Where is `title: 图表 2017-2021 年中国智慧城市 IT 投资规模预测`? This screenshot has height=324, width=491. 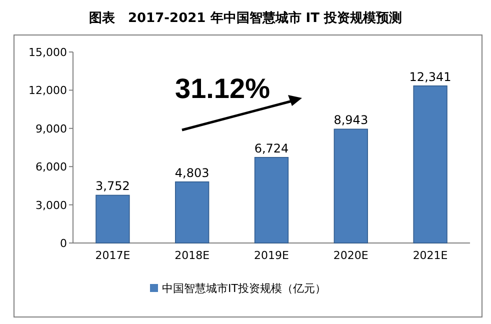 title: 图表 2017-2021 年中国智慧城市 IT 投资规模预测 is located at coordinates (245, 18).